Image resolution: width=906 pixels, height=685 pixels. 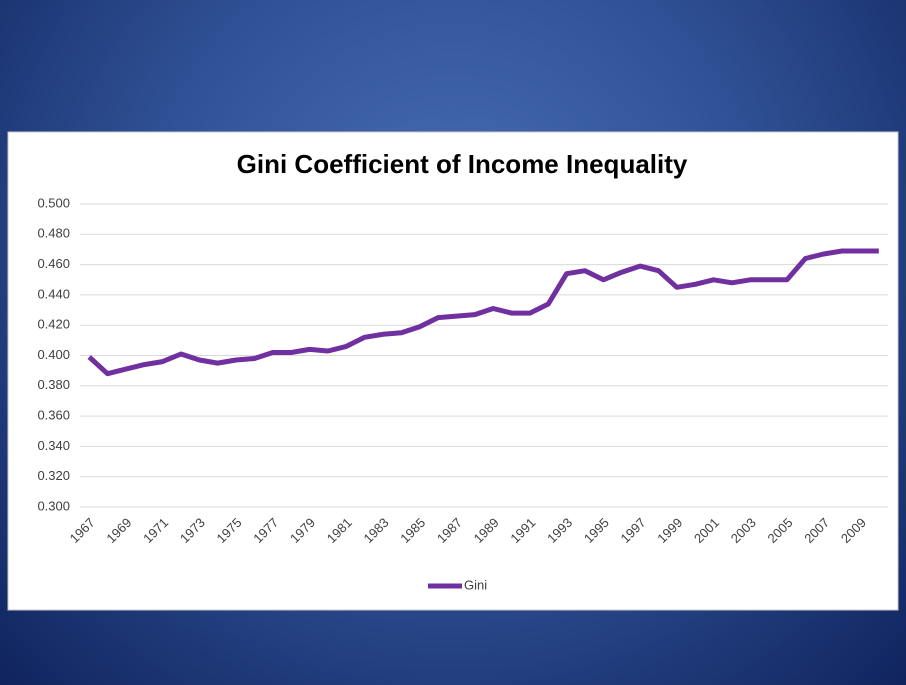 I want to click on y-tick-label: 0.440, so click(x=53, y=293).